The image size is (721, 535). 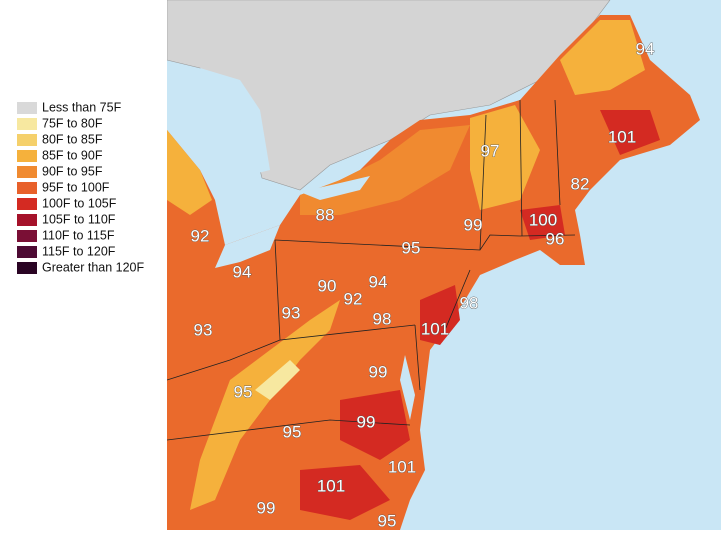 What do you see at coordinates (407, 387) in the screenshot?
I see `chesapeake-bay` at bounding box center [407, 387].